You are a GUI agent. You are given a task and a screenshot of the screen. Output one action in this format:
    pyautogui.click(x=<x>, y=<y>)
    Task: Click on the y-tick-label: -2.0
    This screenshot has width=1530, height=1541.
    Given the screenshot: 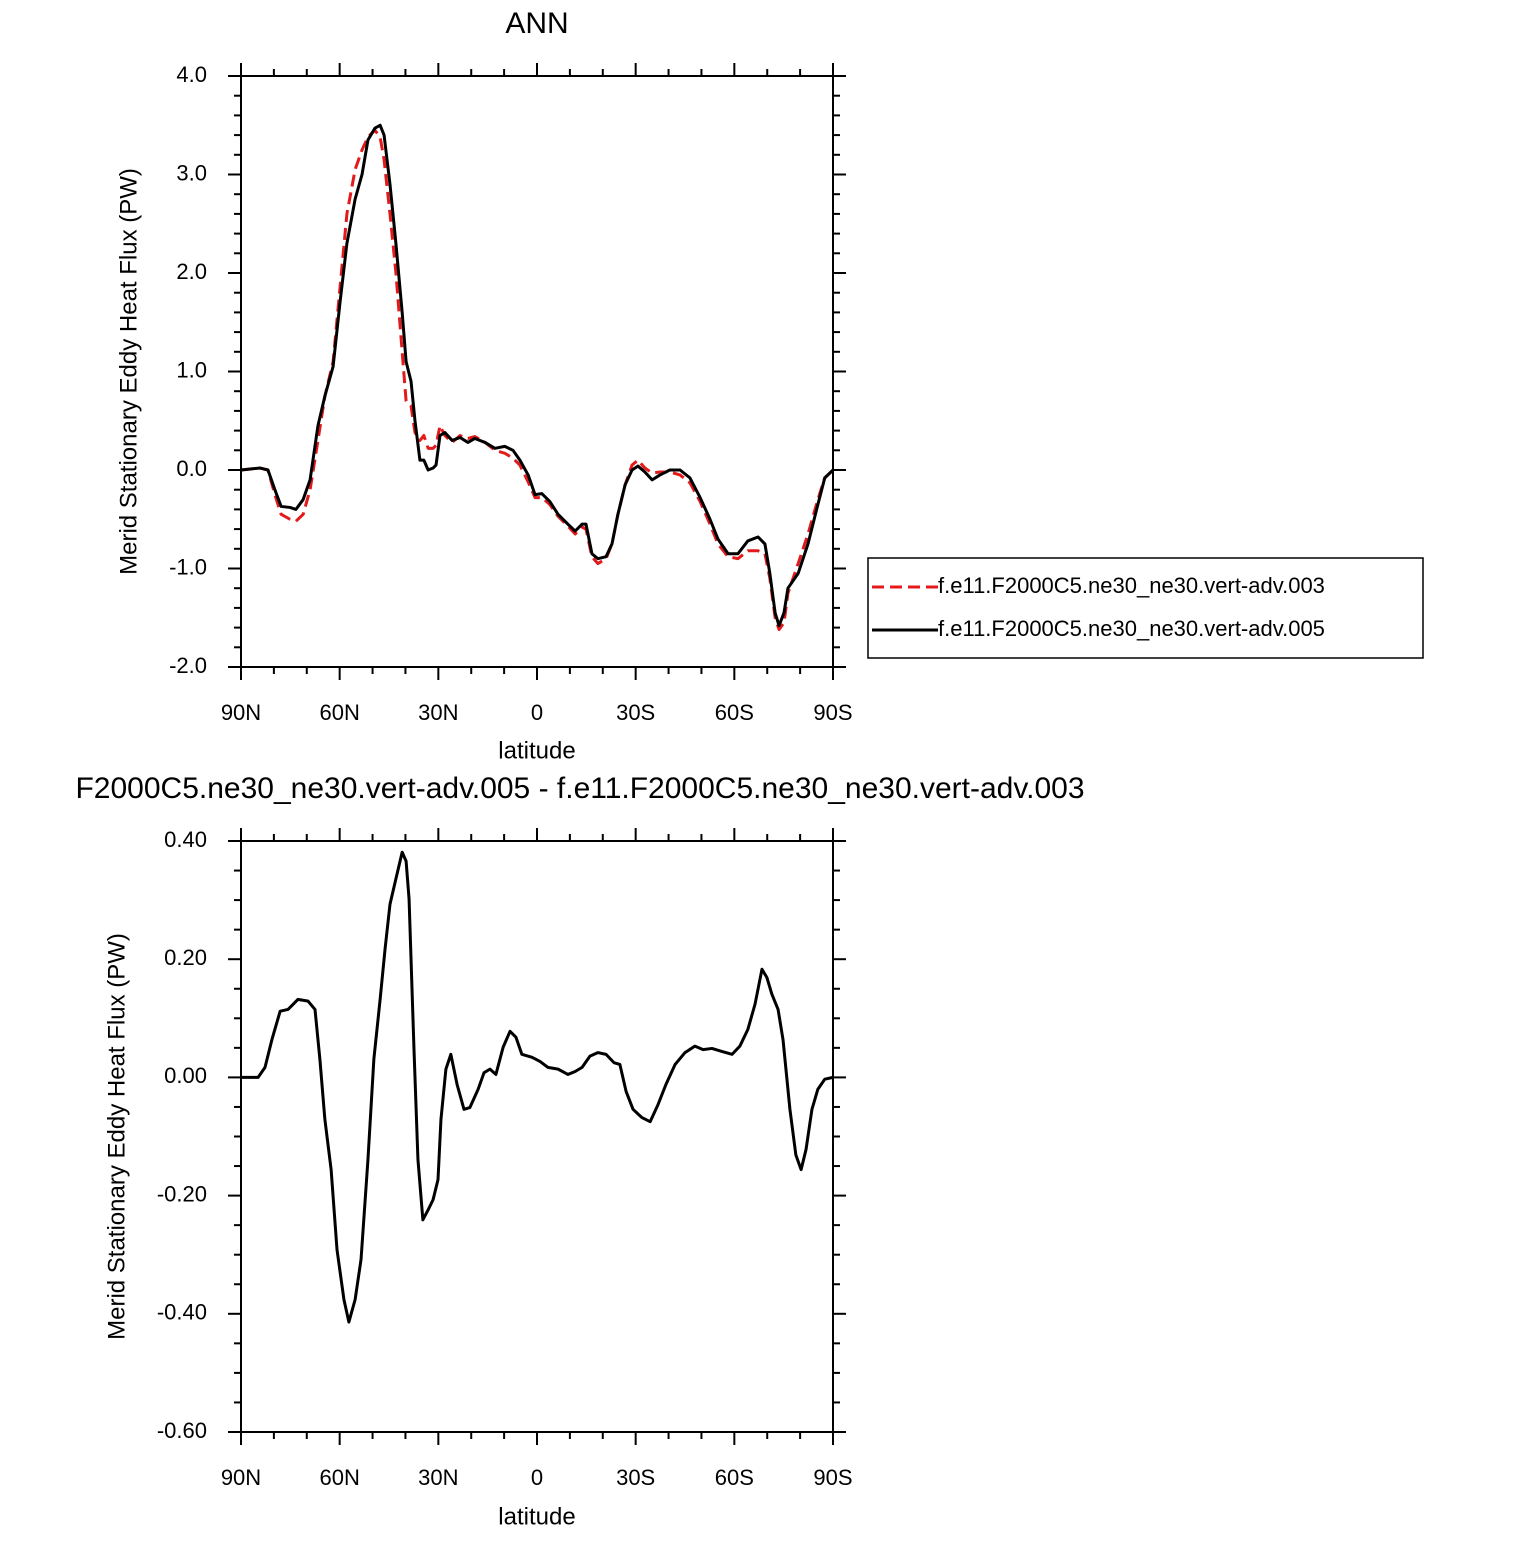 What is the action you would take?
    pyautogui.click(x=188, y=665)
    